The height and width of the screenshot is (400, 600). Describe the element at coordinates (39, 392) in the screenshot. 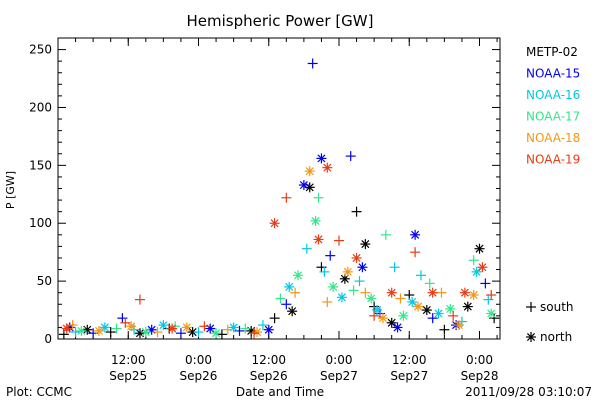

I see `plot-credit: Plot: CCMC` at that location.